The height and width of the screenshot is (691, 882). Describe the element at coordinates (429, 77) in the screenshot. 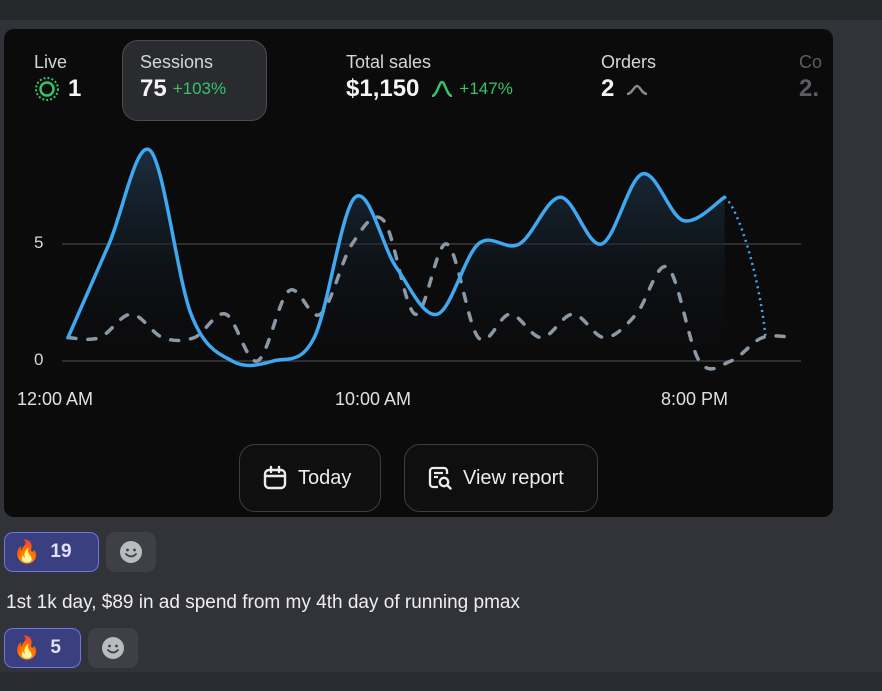

I see `total-sales-metric: Total sales $1,150 +147%` at that location.